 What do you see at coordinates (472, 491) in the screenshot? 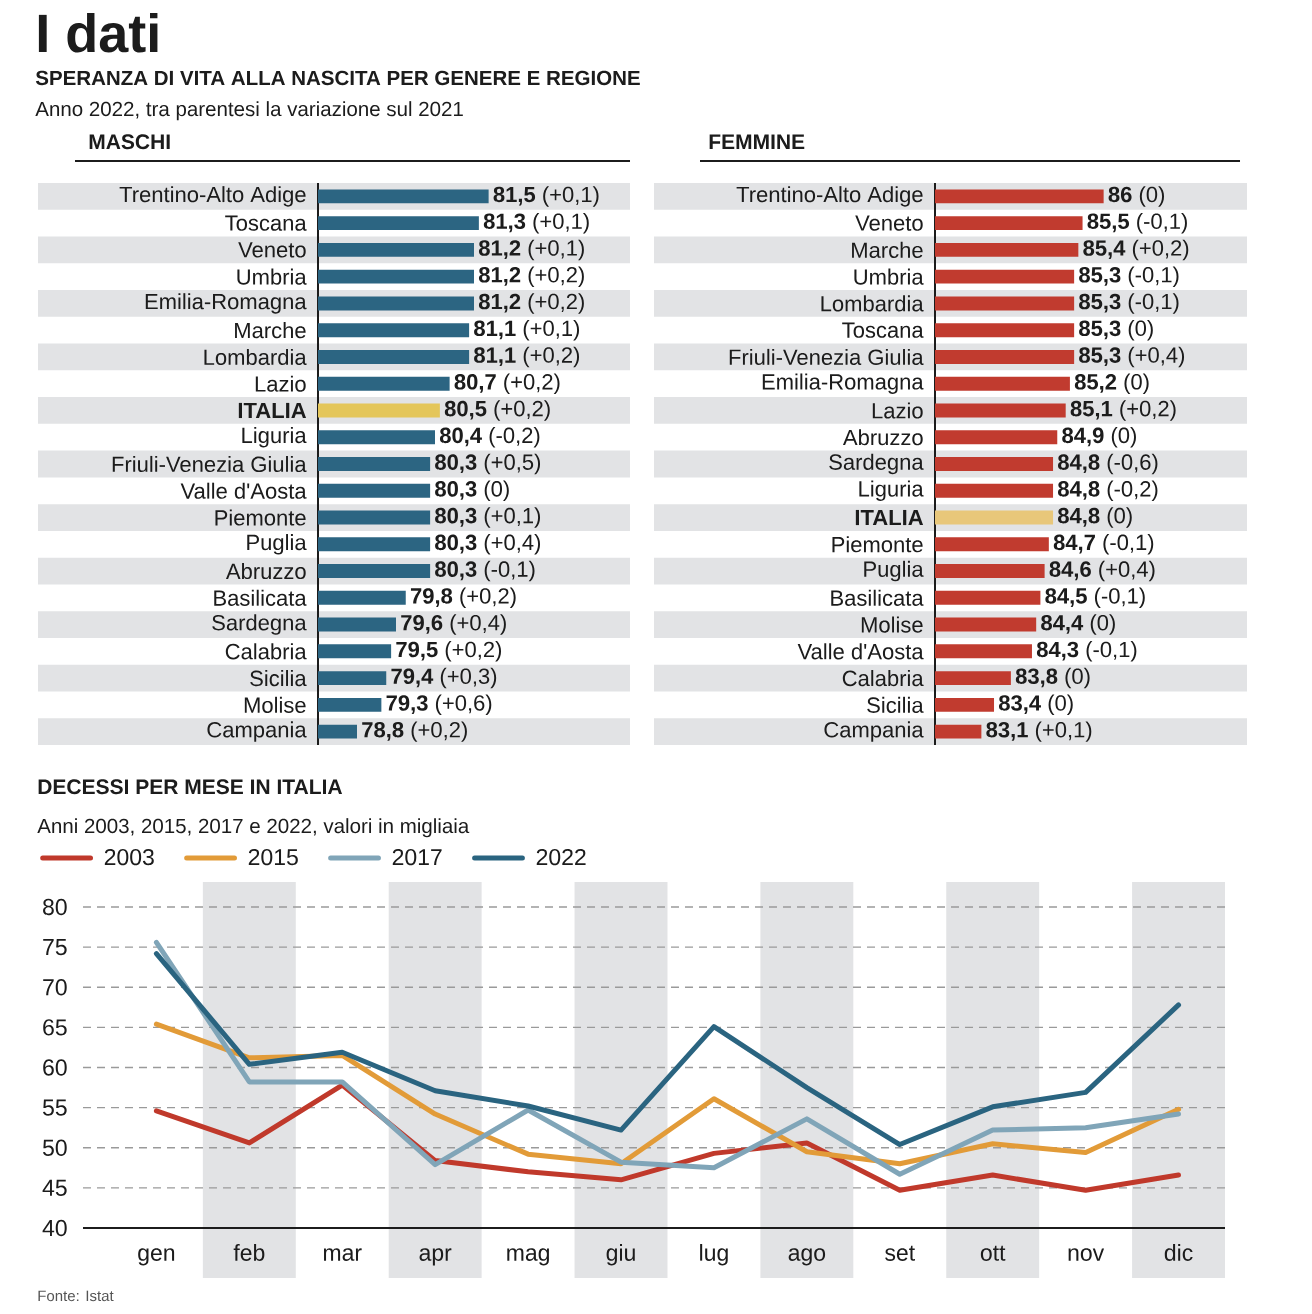
I see `data-label: 80,3 (0)` at bounding box center [472, 491].